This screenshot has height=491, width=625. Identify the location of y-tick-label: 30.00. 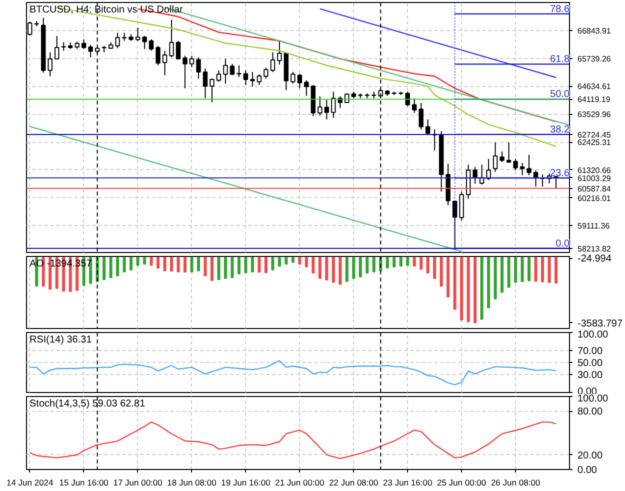
(590, 375).